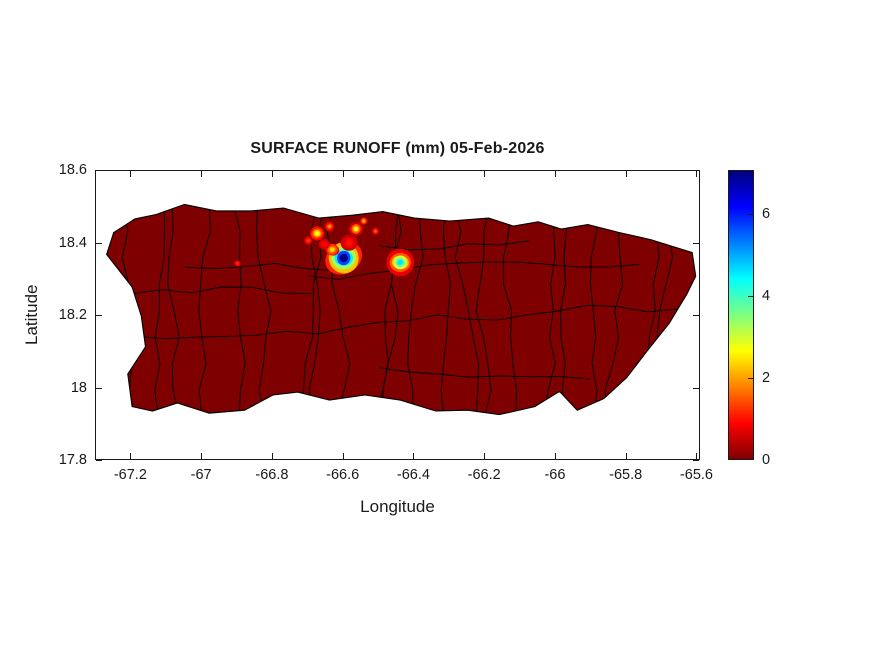  Describe the element at coordinates (696, 475) in the screenshot. I see `x-tick-label: -65.6` at that location.